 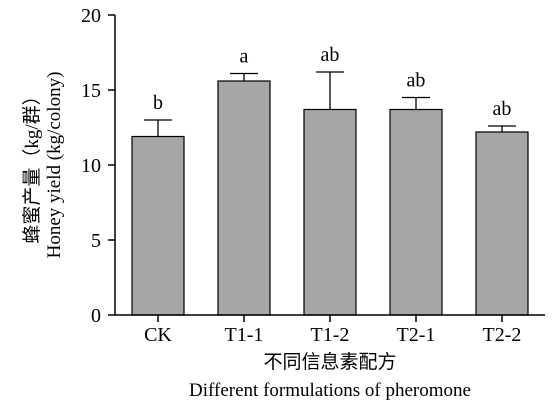 What do you see at coordinates (416, 335) in the screenshot?
I see `x-tick-label: T2-1` at bounding box center [416, 335].